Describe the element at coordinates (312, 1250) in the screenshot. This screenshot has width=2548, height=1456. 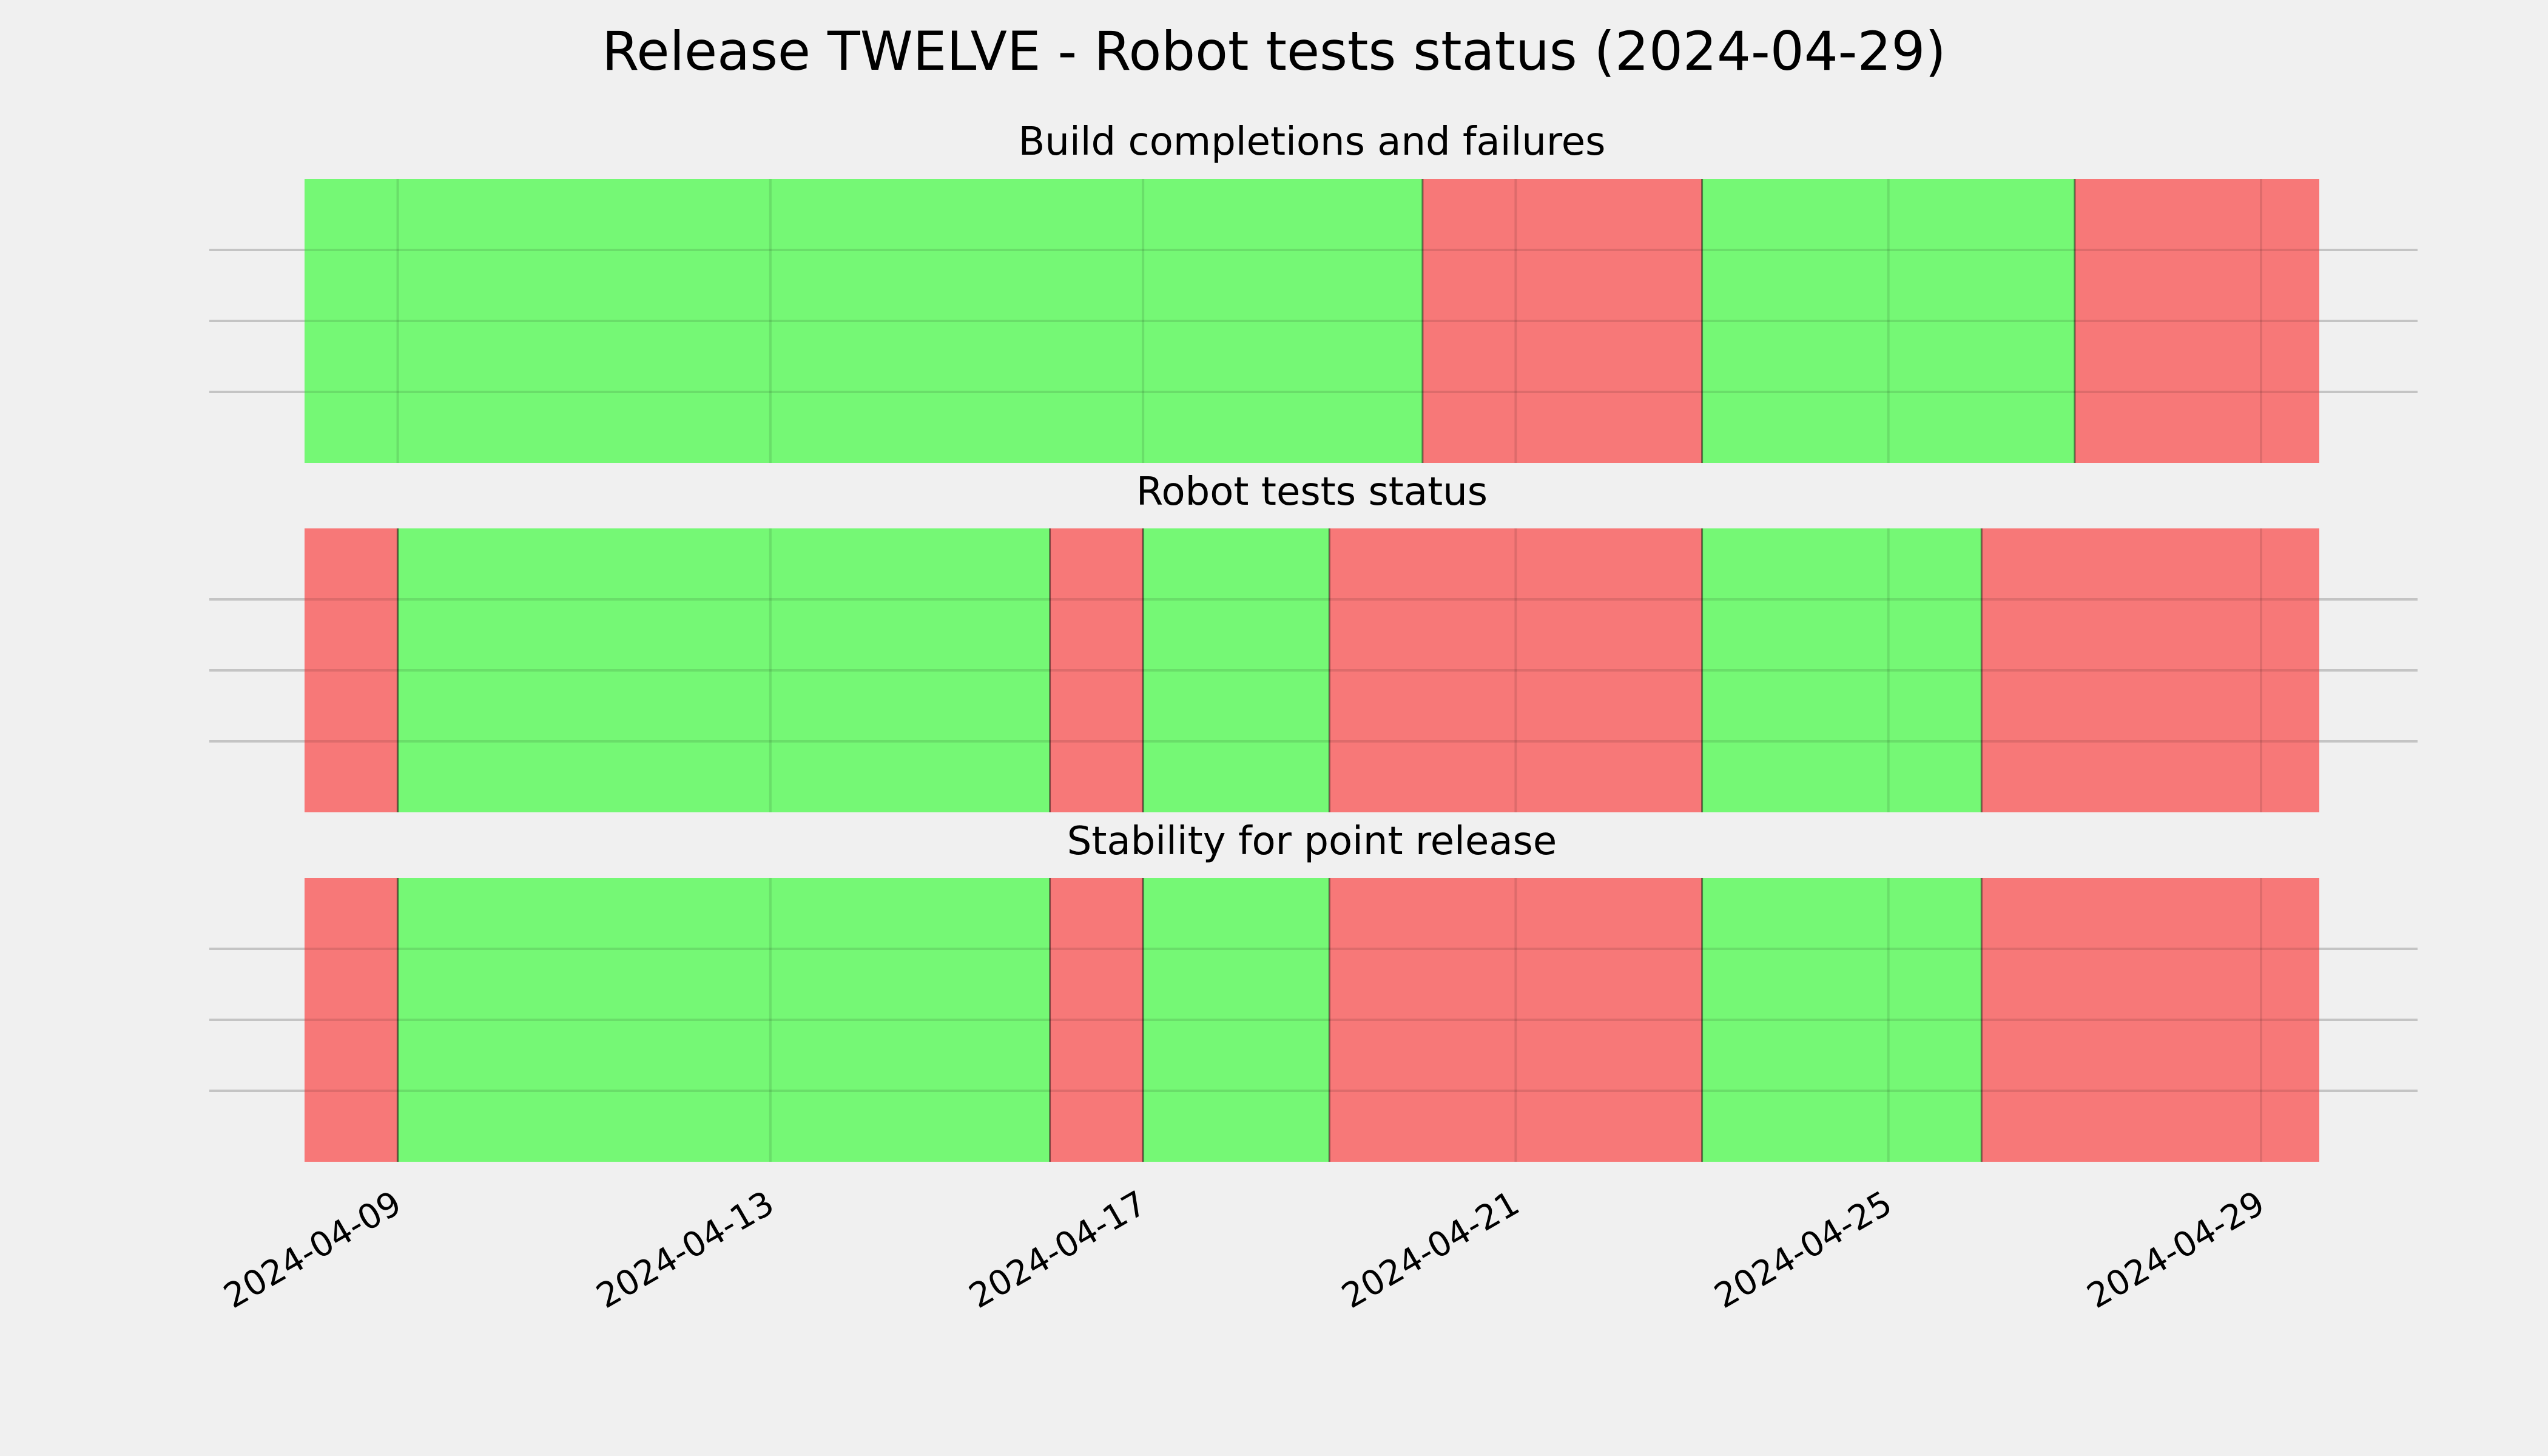
I see `x-tick-label: 2024-04-09` at that location.